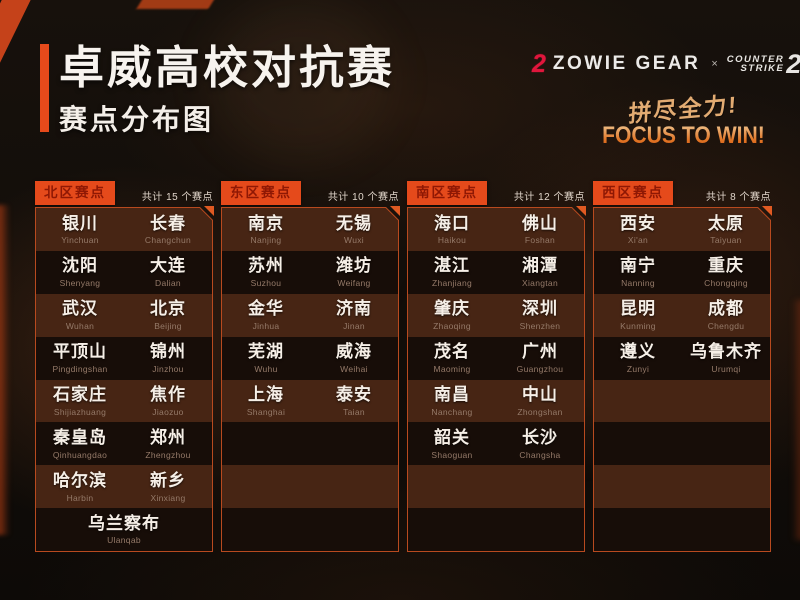 The width and height of the screenshot is (800, 600). What do you see at coordinates (266, 283) in the screenshot?
I see `city-name-pinyin: Suzhou` at bounding box center [266, 283].